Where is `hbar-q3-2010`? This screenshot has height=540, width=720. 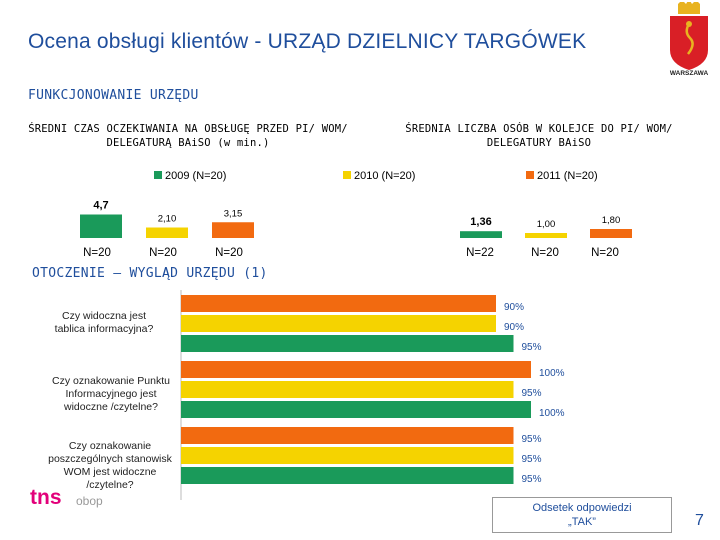 hbar-q3-2010 is located at coordinates (347, 455).